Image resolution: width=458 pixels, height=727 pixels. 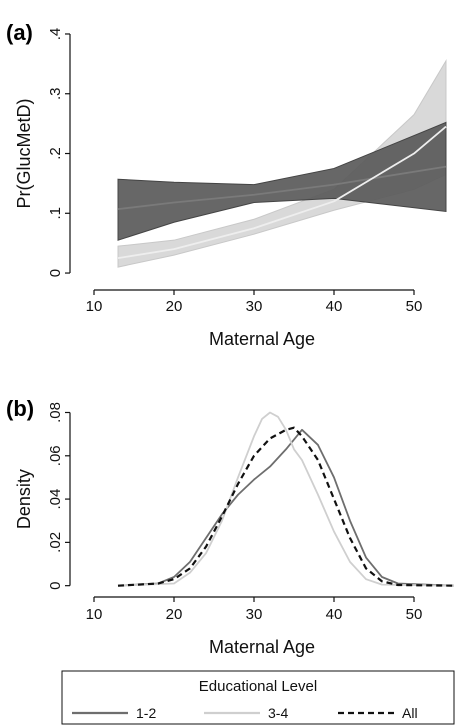 What do you see at coordinates (55, 34) in the screenshot?
I see `panel-a-y-tick-label: .4` at bounding box center [55, 34].